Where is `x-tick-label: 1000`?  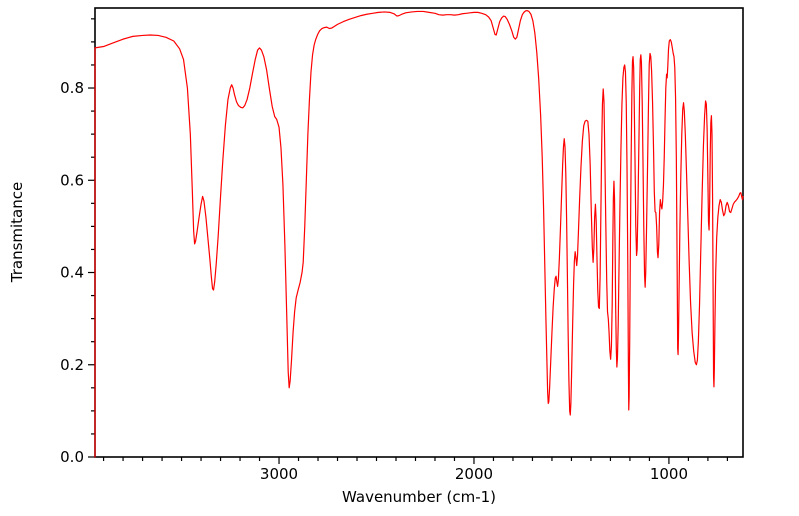
x-tick-label: 1000 is located at coordinates (669, 474).